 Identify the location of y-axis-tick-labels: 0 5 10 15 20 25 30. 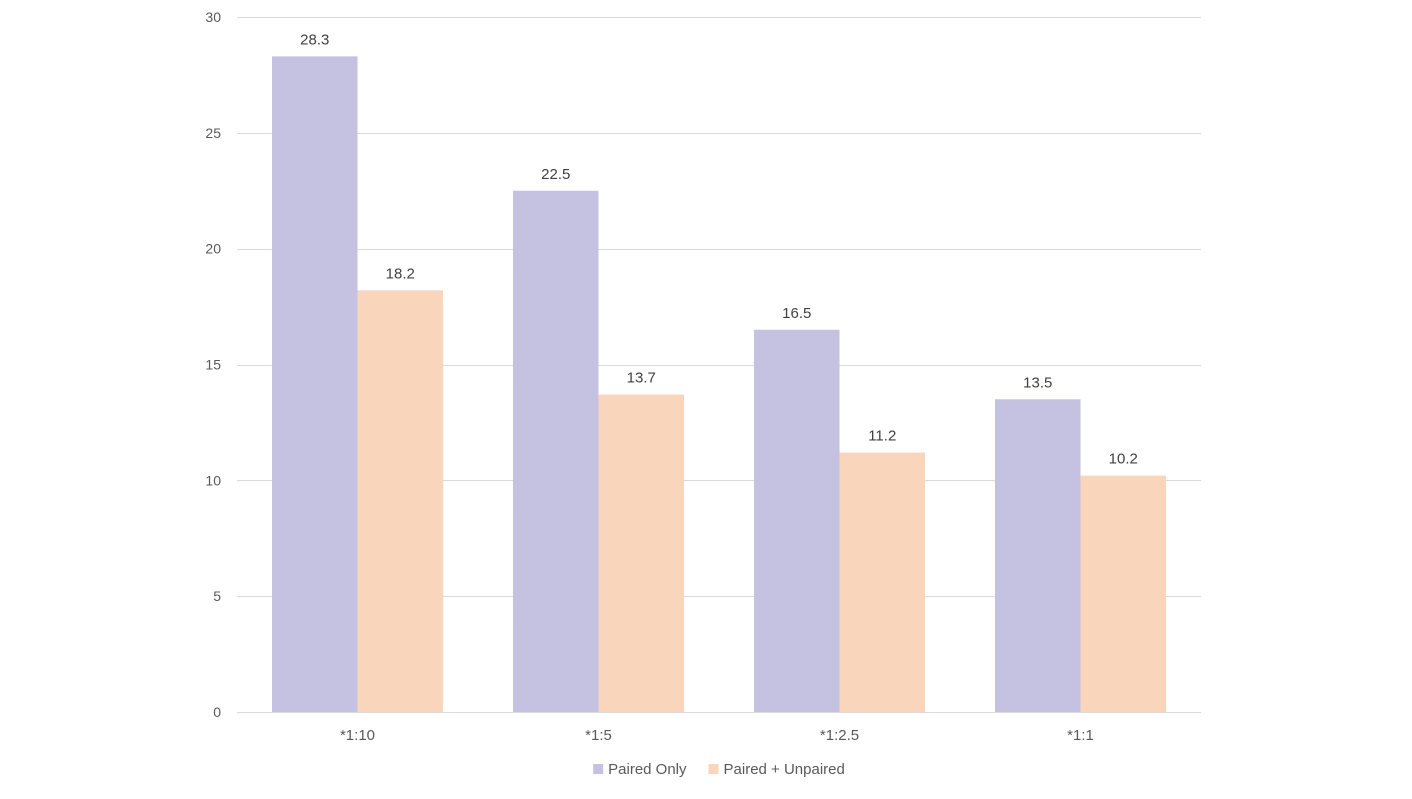
(213, 364).